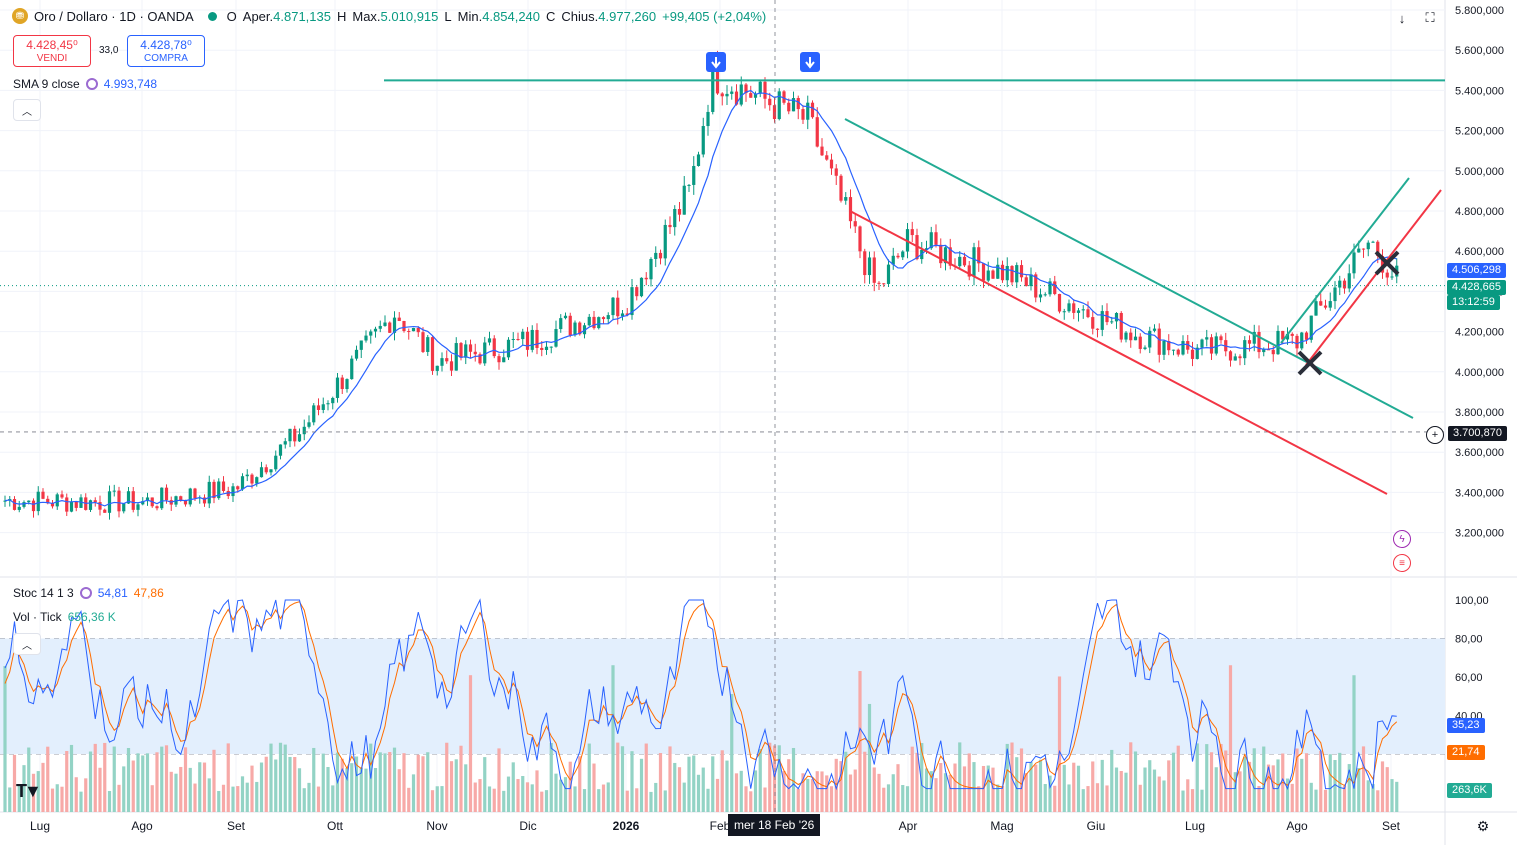 The width and height of the screenshot is (1517, 845). What do you see at coordinates (1402, 563) in the screenshot?
I see `us-flag-icon: ≡` at bounding box center [1402, 563].